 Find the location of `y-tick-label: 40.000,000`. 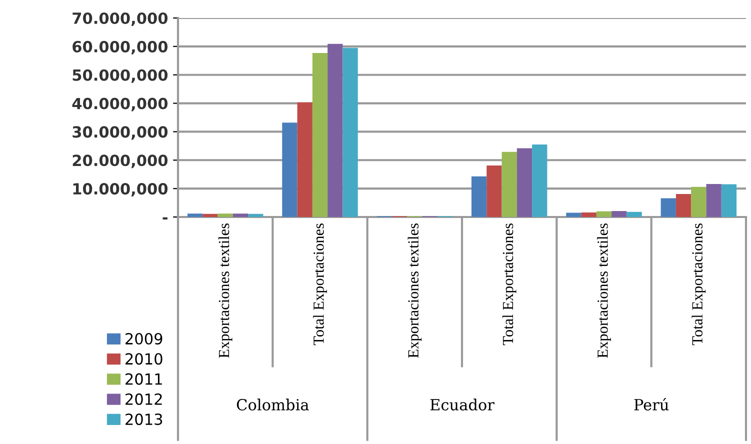

y-tick-label: 40.000,000 is located at coordinates (120, 105).